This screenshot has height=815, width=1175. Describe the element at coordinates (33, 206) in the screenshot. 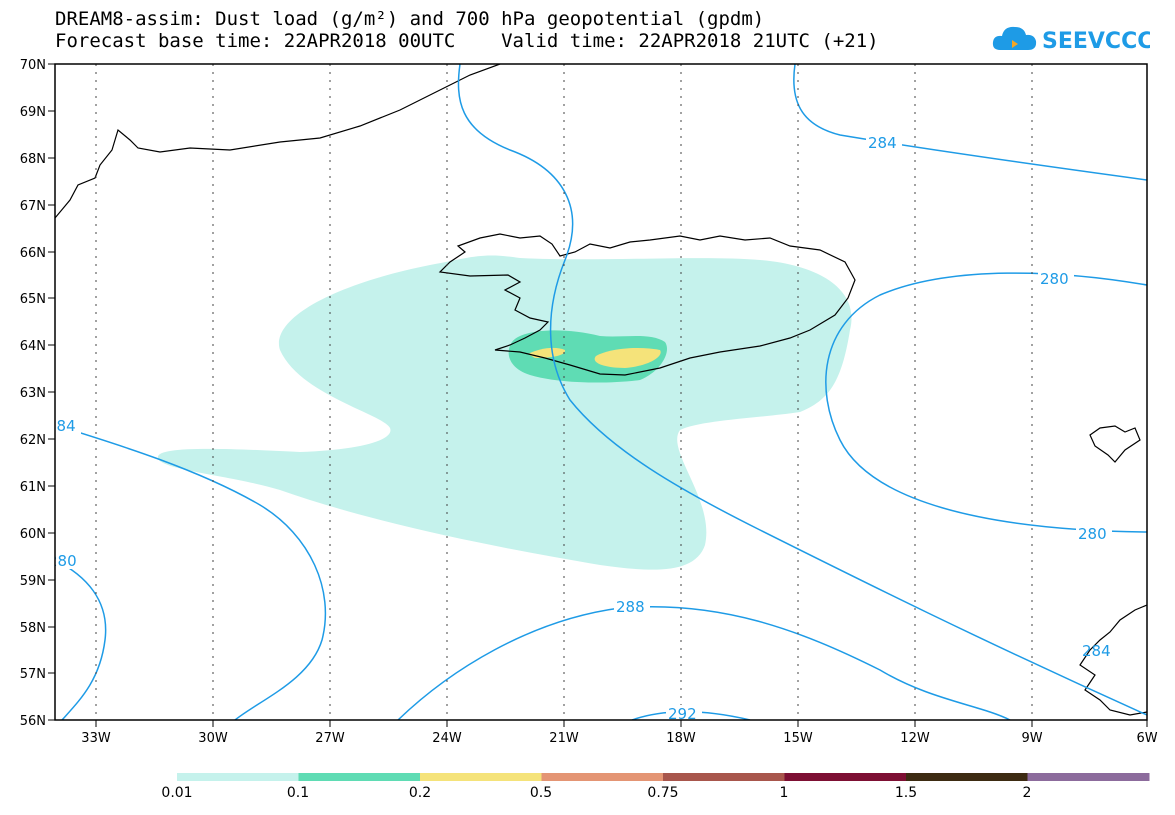

I see `lat-tick-label: 67N` at that location.